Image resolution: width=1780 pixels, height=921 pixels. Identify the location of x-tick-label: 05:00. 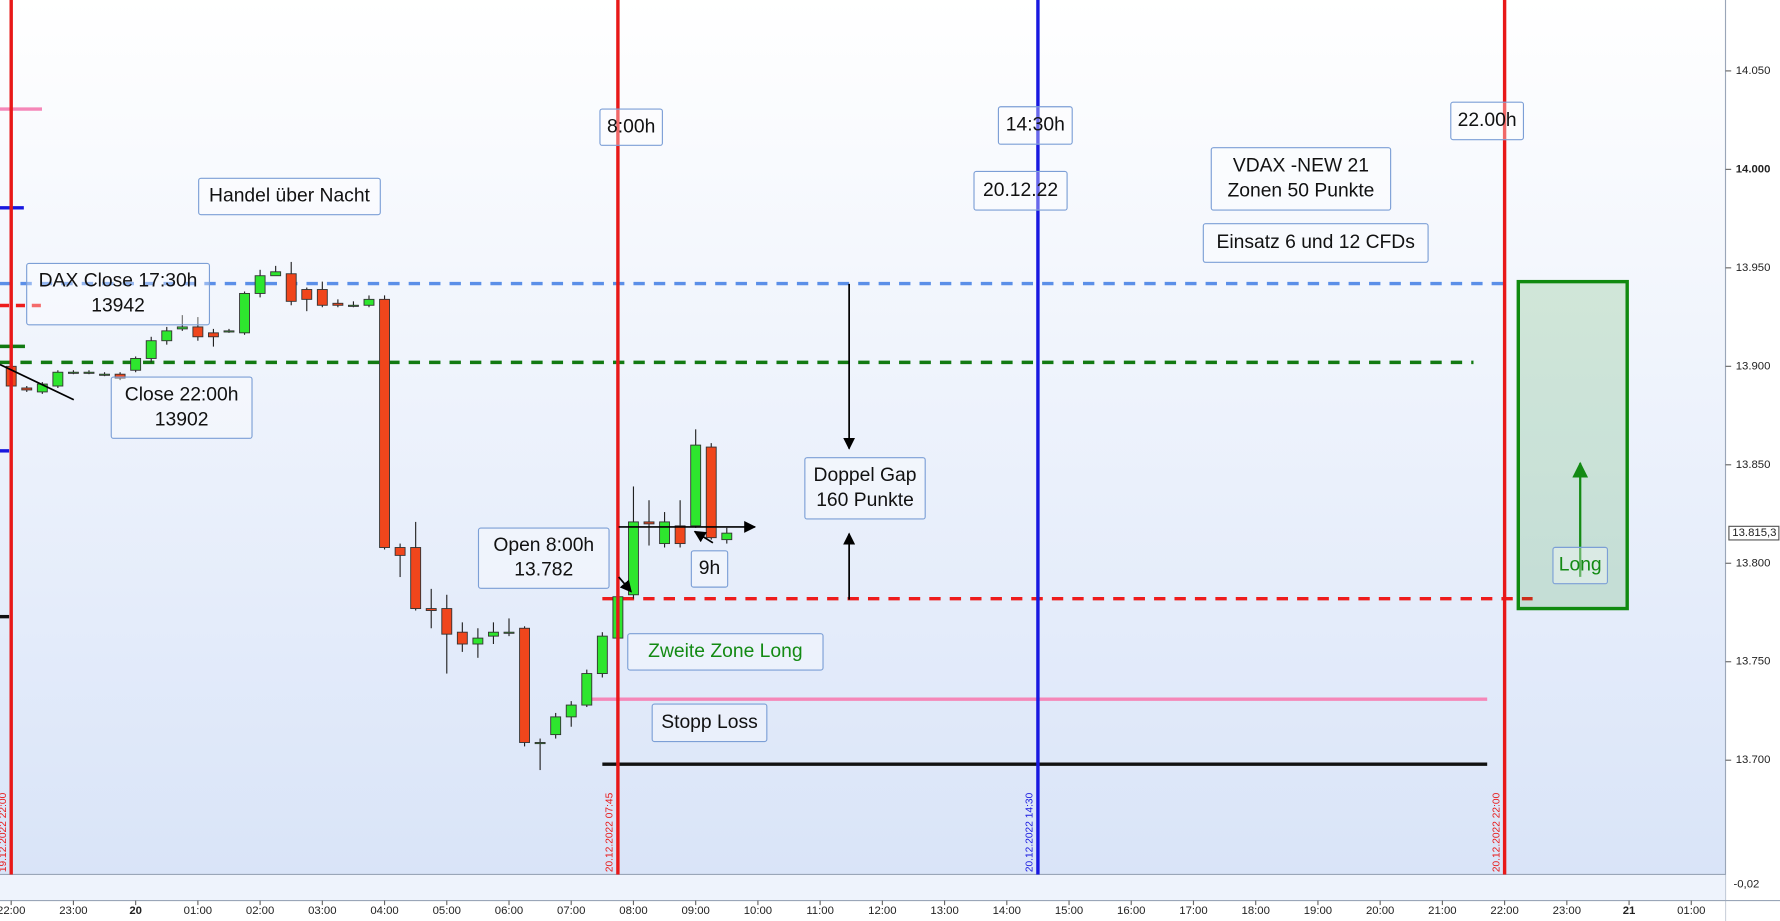
(447, 911).